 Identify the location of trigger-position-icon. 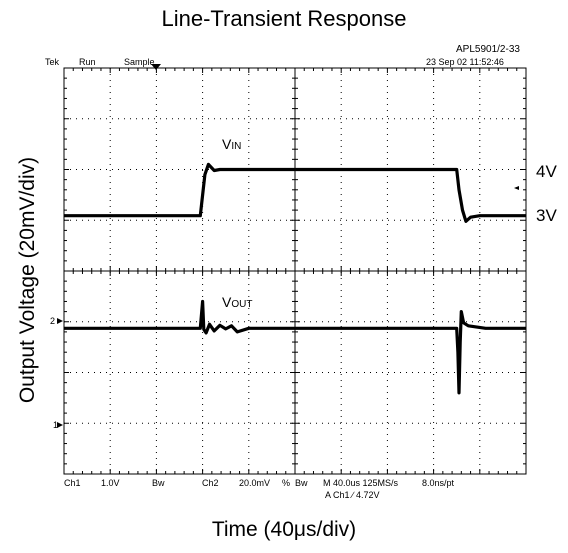
(156, 67).